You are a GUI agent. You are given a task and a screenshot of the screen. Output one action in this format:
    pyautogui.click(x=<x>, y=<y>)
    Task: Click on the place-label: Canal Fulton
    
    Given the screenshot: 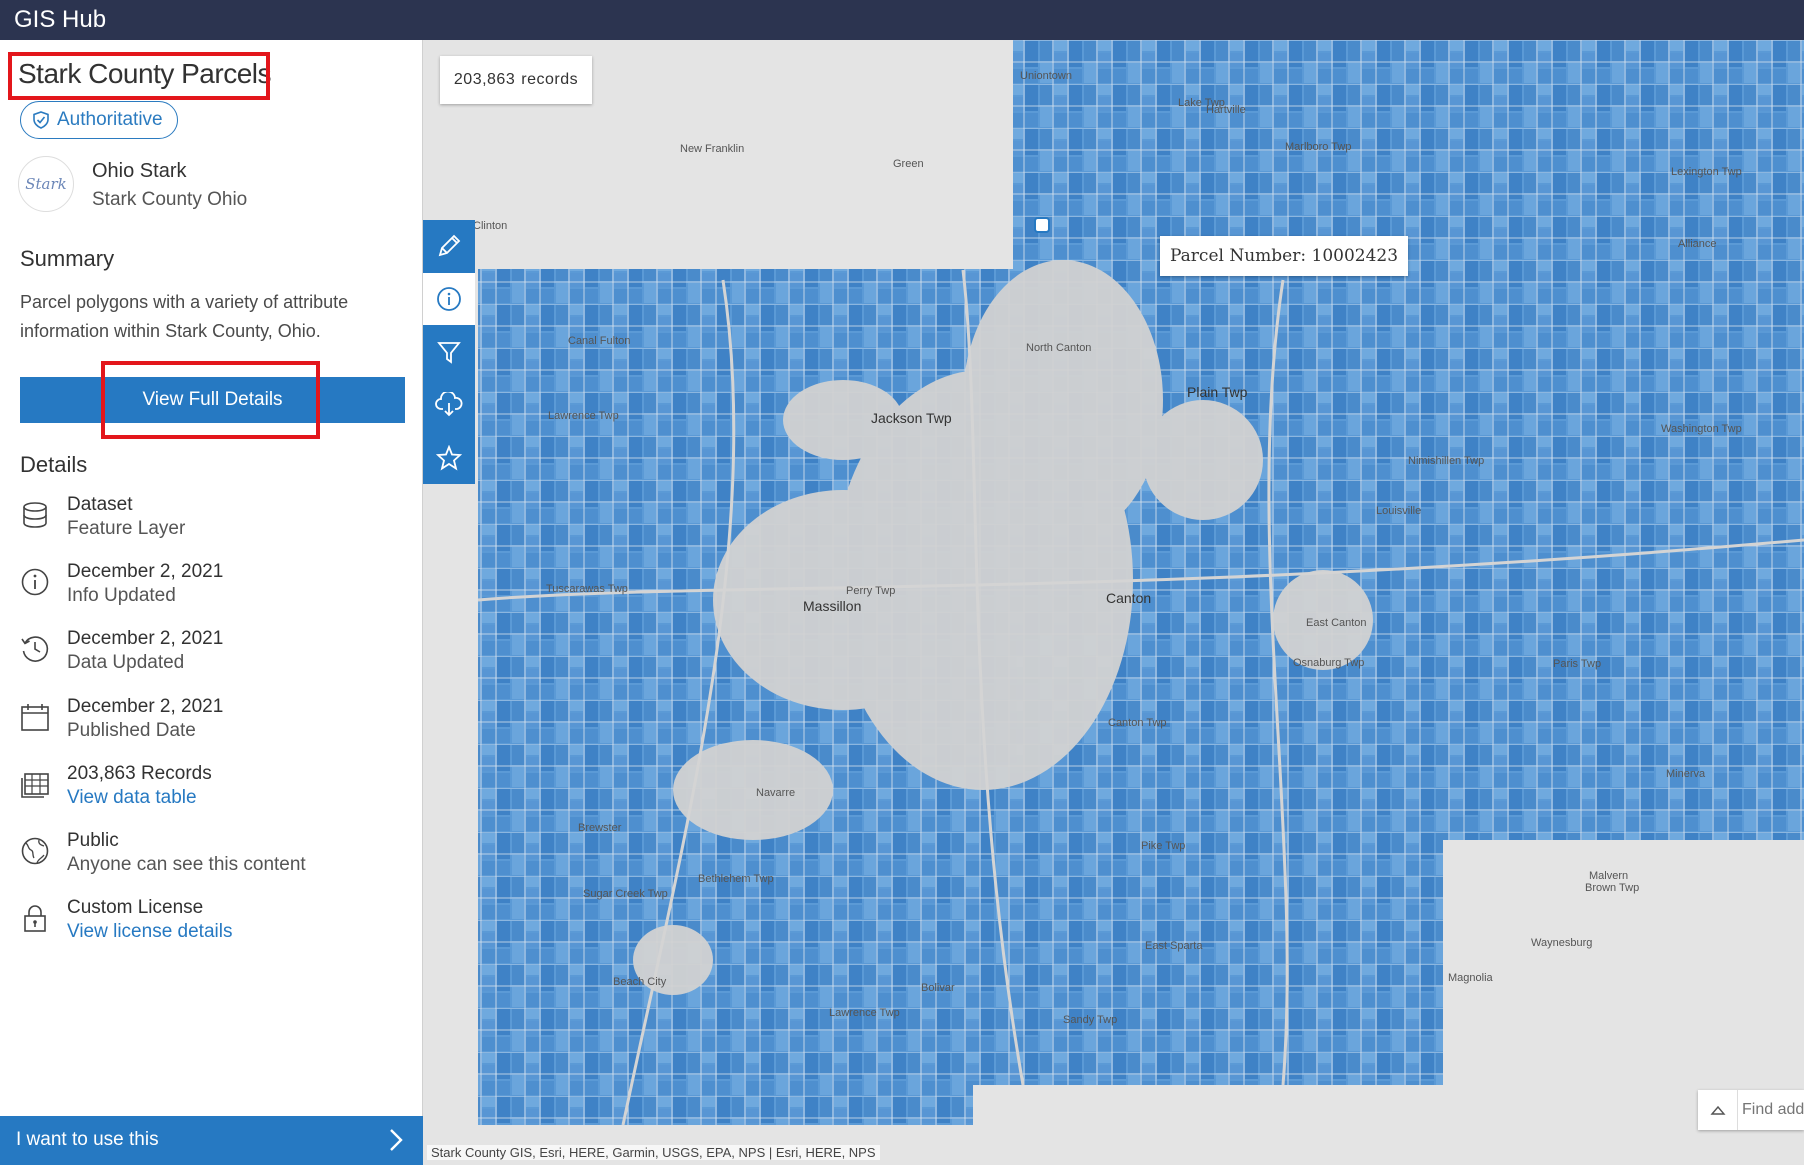 What is the action you would take?
    pyautogui.click(x=599, y=341)
    